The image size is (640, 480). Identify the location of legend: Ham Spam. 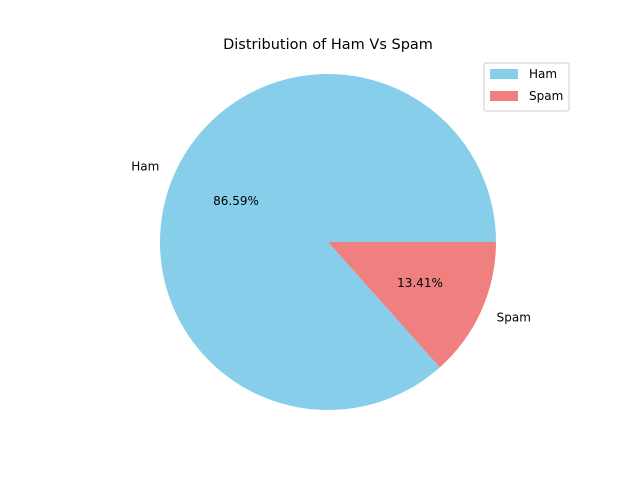
(526, 87).